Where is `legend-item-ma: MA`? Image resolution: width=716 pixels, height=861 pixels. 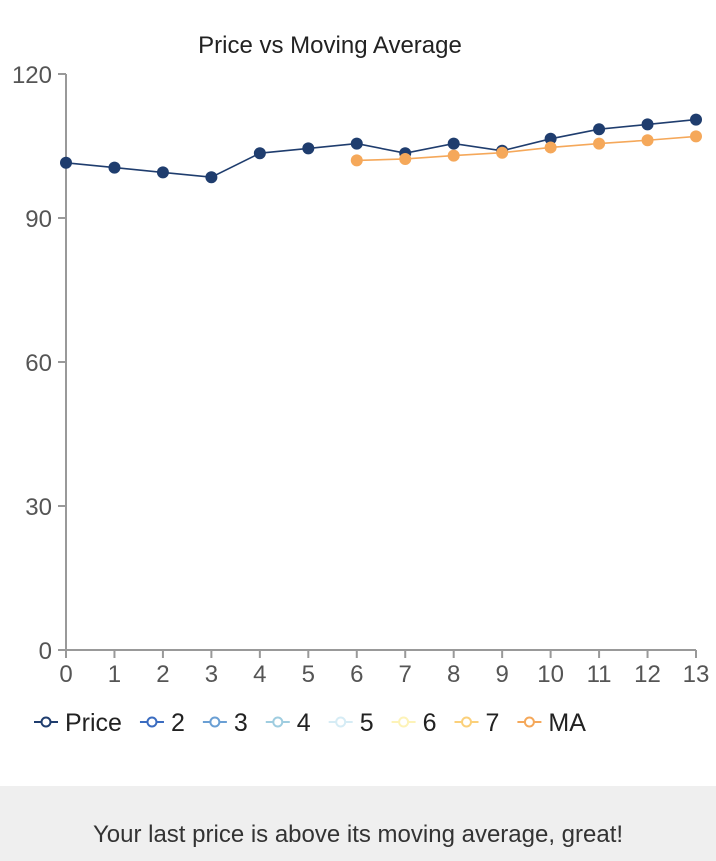 legend-item-ma: MA is located at coordinates (551, 723).